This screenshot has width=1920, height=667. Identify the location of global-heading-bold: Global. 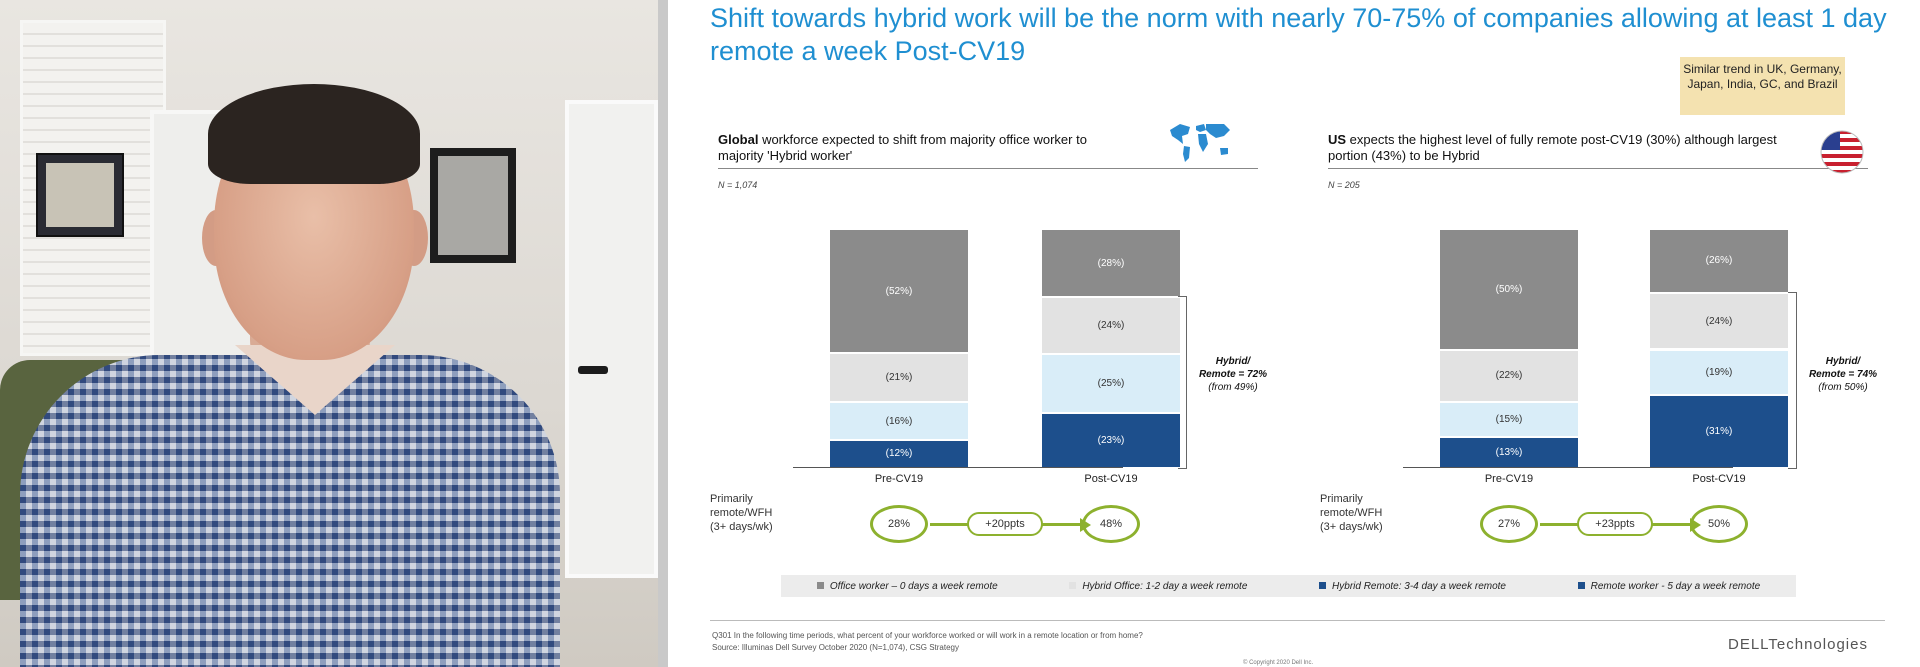
(738, 139).